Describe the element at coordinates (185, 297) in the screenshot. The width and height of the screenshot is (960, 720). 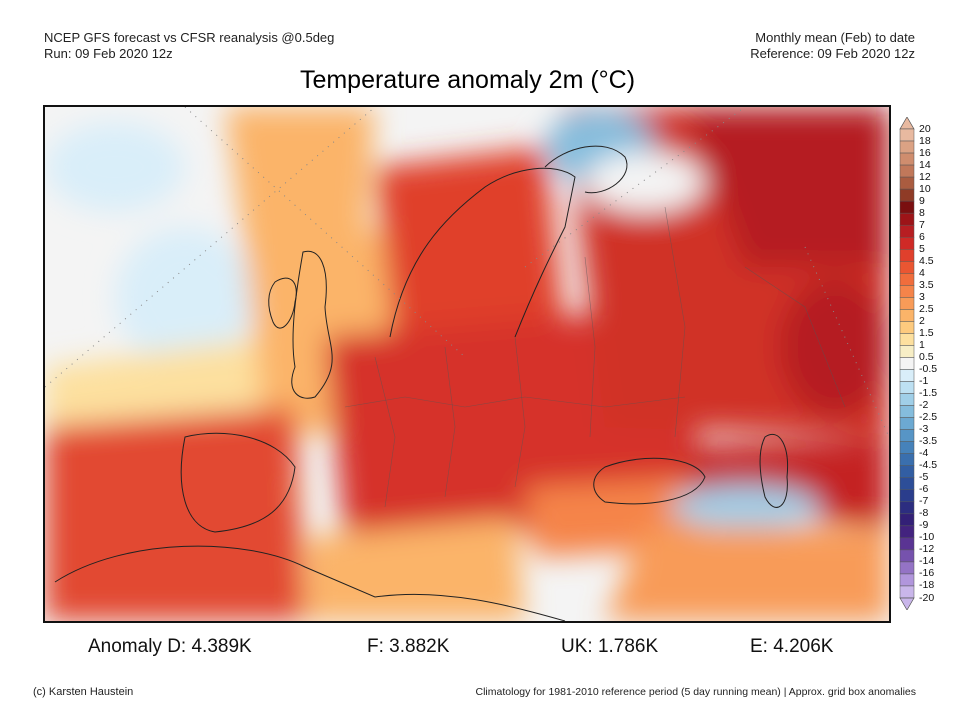
I see `field-atlantic-cool` at that location.